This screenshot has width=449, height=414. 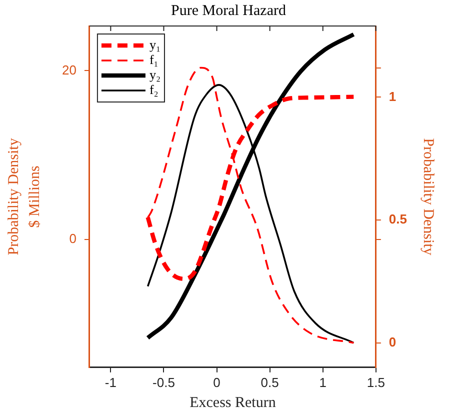 What do you see at coordinates (375, 382) in the screenshot?
I see `x-tick-label: 1.5` at bounding box center [375, 382].